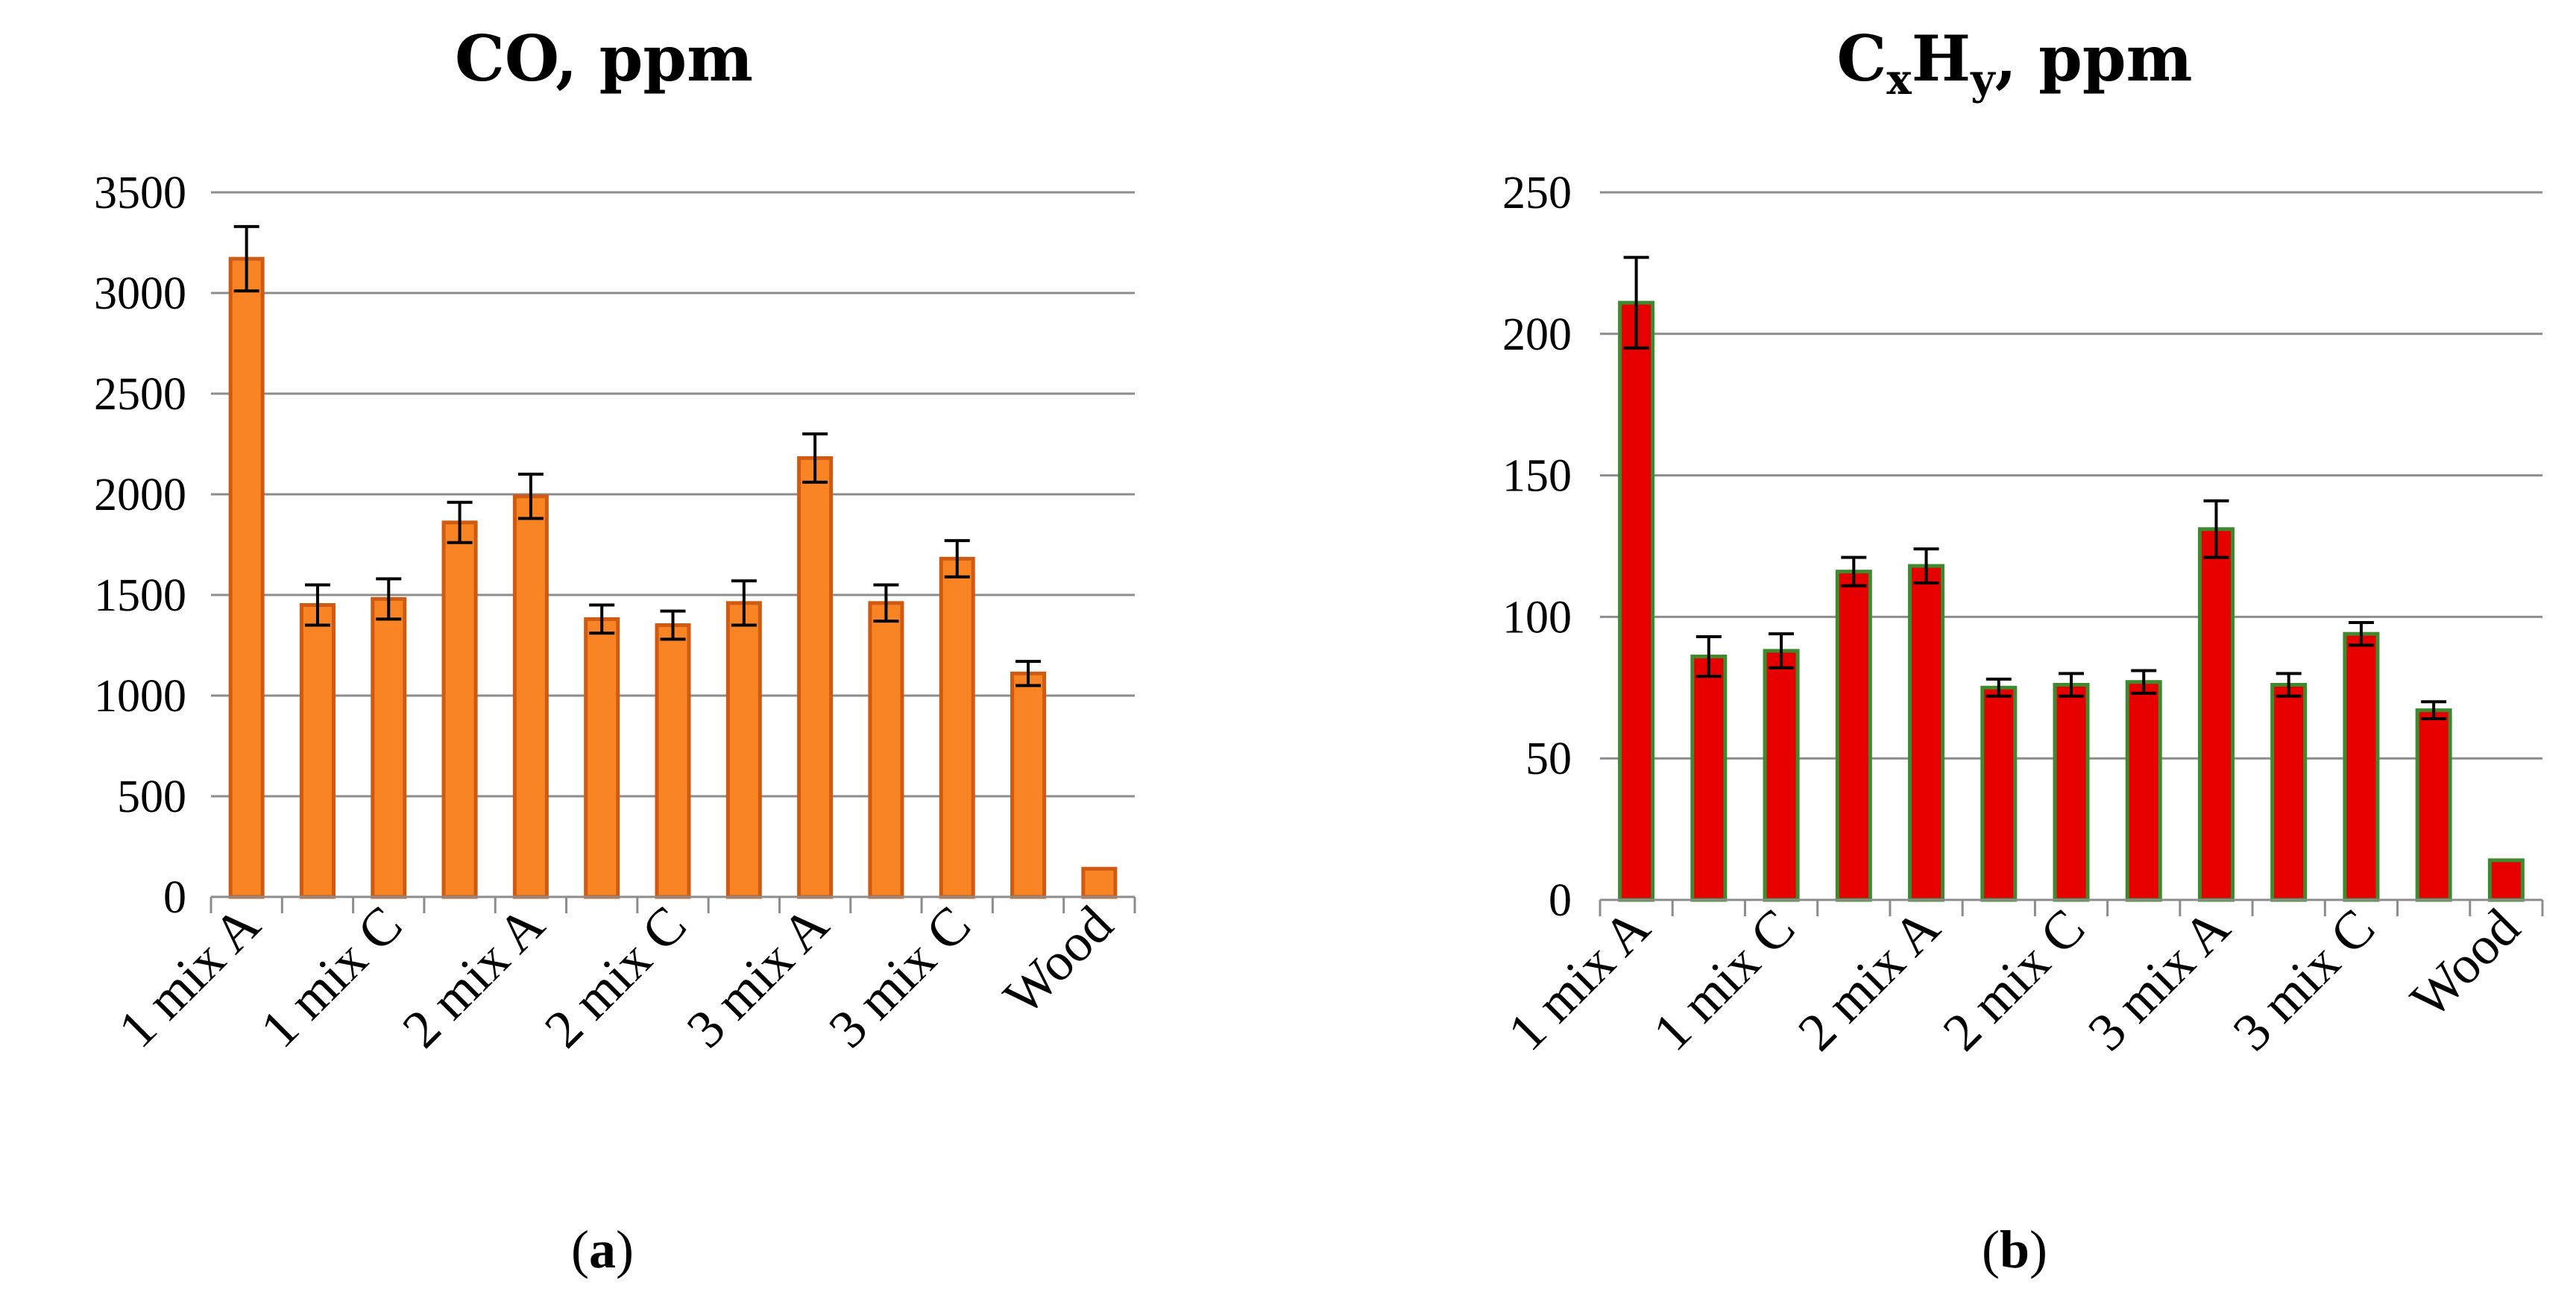 The image size is (2576, 1298). What do you see at coordinates (758, 977) in the screenshot?
I see `co-x-tick-label: 3 mix A` at bounding box center [758, 977].